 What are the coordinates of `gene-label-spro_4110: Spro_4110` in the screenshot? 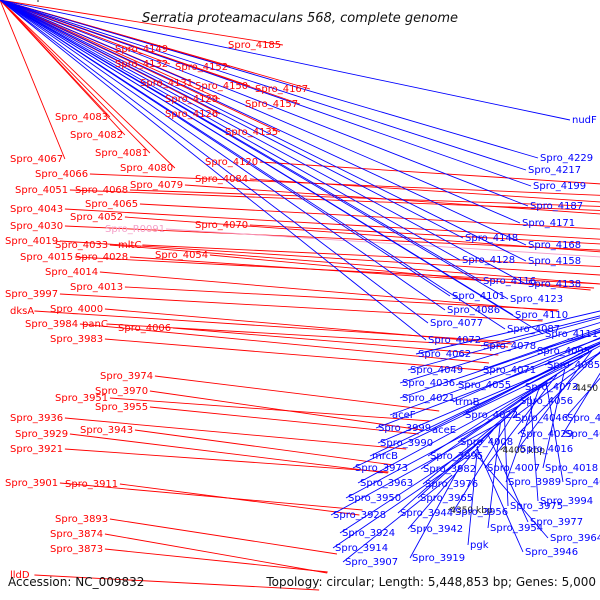 It's located at (541, 315).